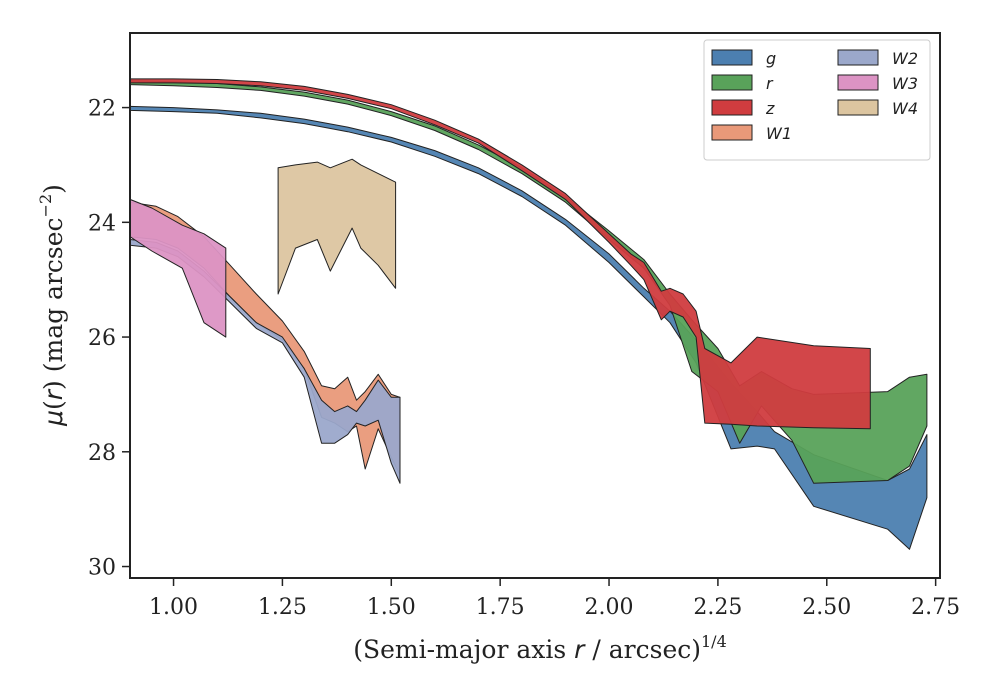 This screenshot has height=700, width=1000. What do you see at coordinates (282, 607) in the screenshot?
I see `x-tick-label: 1.25` at bounding box center [282, 607].